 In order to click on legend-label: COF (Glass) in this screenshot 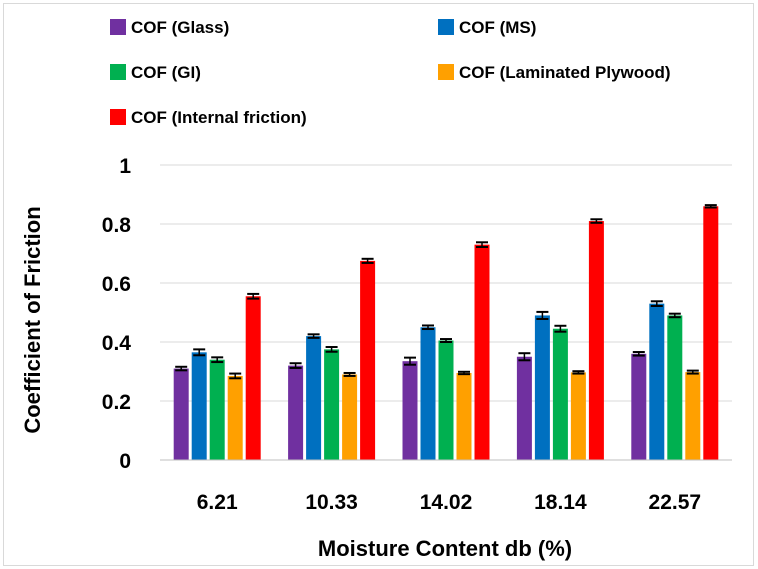, I will do `click(180, 27)`.